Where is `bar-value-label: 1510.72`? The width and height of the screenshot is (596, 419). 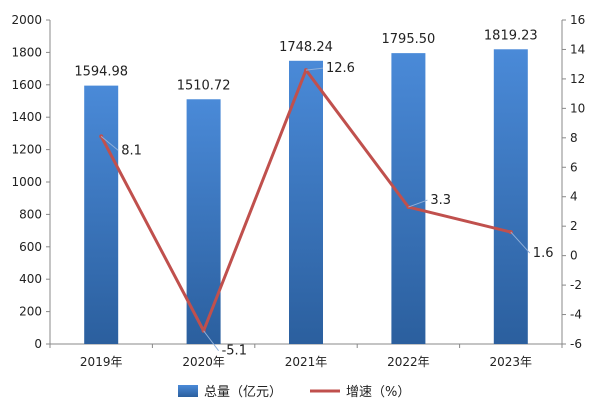 bar-value-label: 1510.72 is located at coordinates (204, 85).